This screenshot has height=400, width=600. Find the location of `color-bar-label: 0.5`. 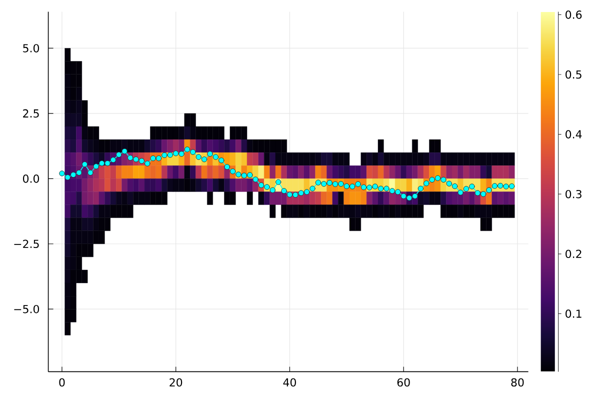

color-bar-label: 0.5 is located at coordinates (574, 74).